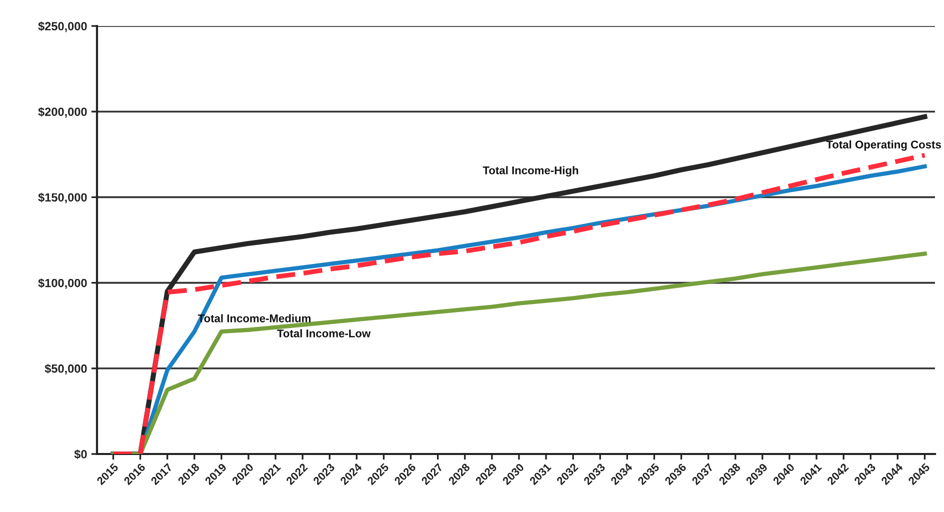 This screenshot has height=512, width=944. I want to click on y-tick-label: $250,000, so click(62, 27).